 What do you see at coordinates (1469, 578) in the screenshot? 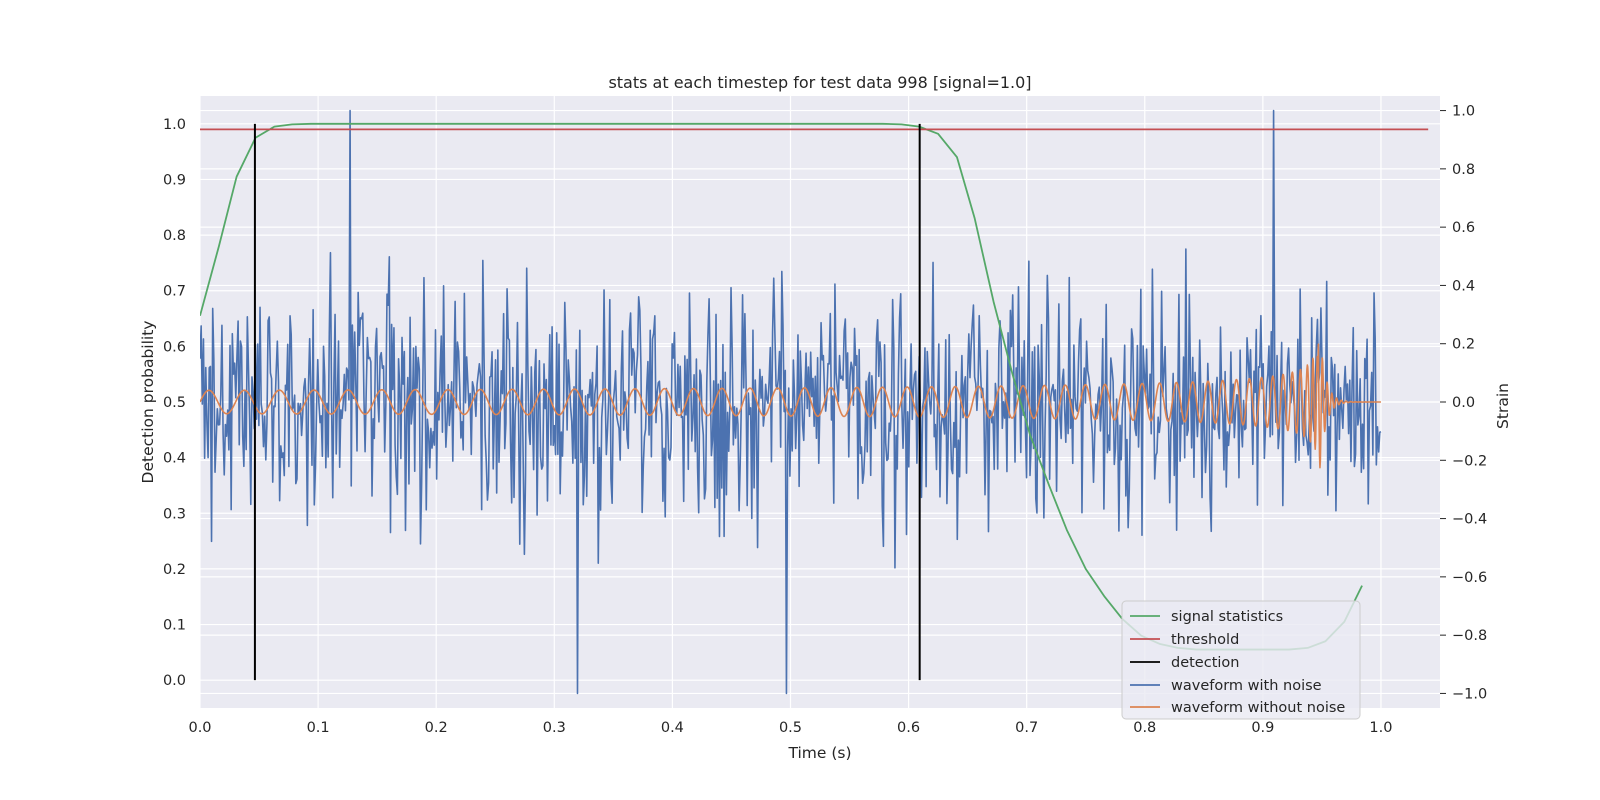
I see `y-right-tick-label: −0.6` at bounding box center [1469, 578].